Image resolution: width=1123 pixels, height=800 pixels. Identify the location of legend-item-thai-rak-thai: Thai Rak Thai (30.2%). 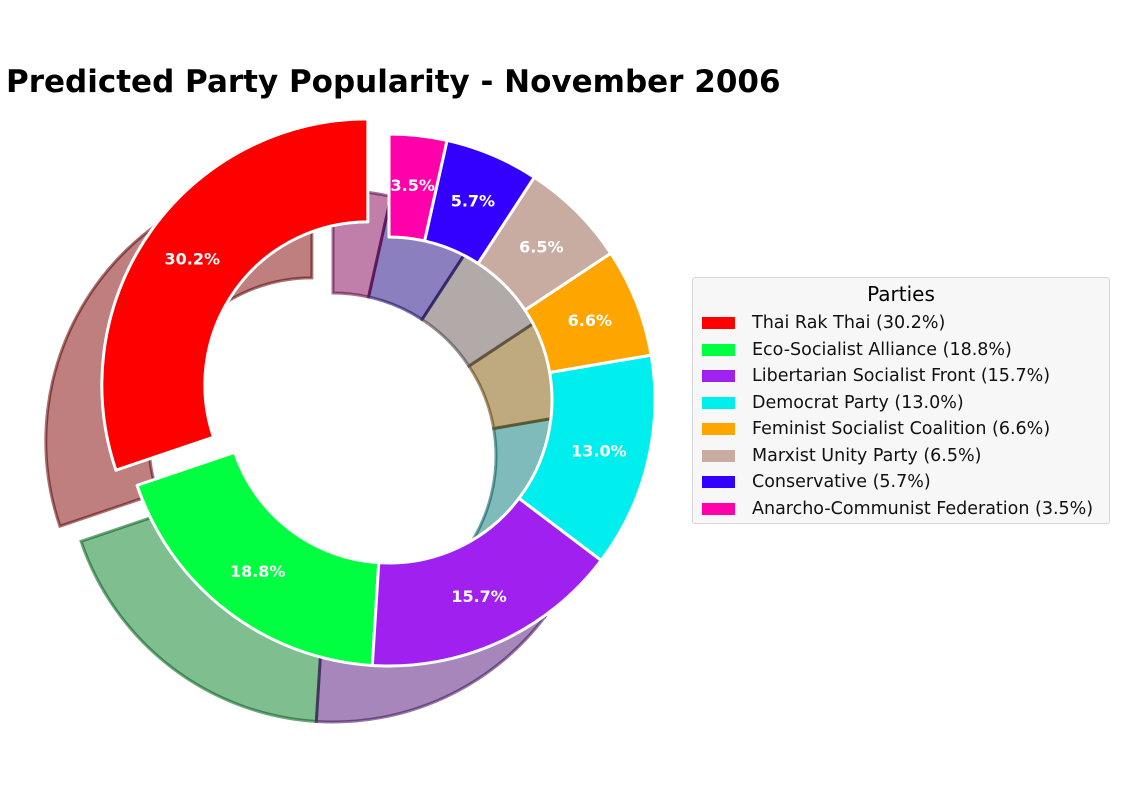
(823, 323).